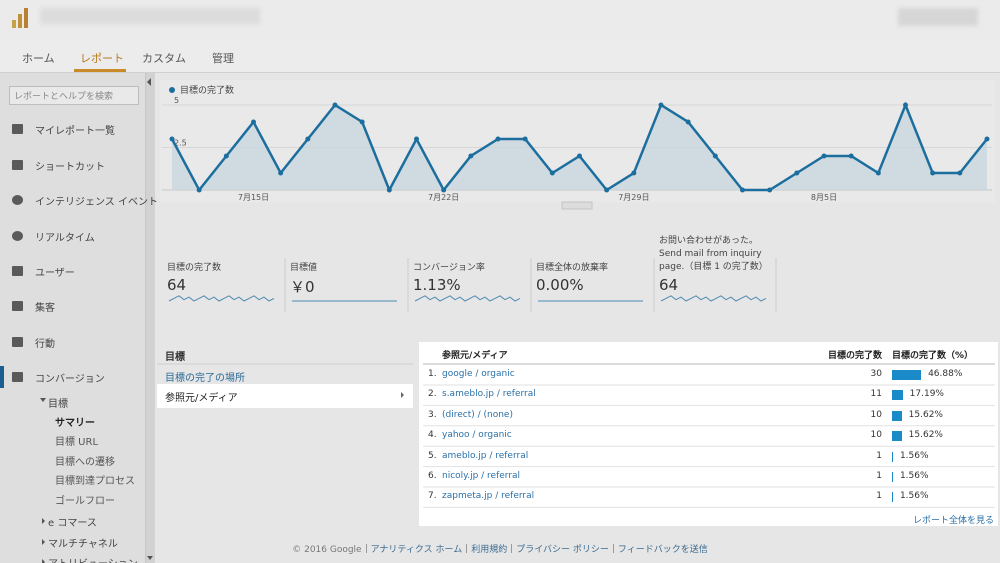 Image resolution: width=1000 pixels, height=563 pixels. What do you see at coordinates (879, 455) in the screenshot?
I see `row-count: 1` at bounding box center [879, 455].